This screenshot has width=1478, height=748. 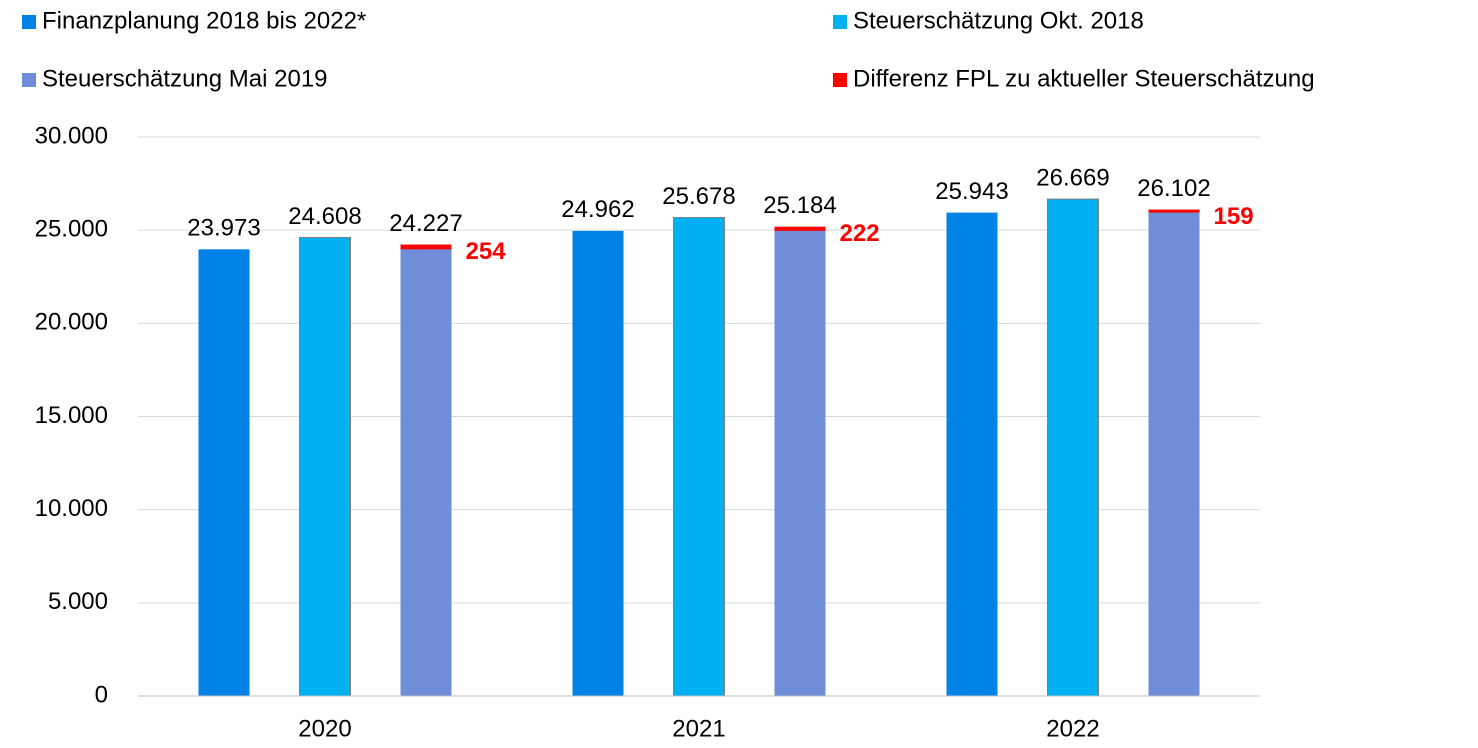 What do you see at coordinates (597, 209) in the screenshot?
I see `value-label: 24.962` at bounding box center [597, 209].